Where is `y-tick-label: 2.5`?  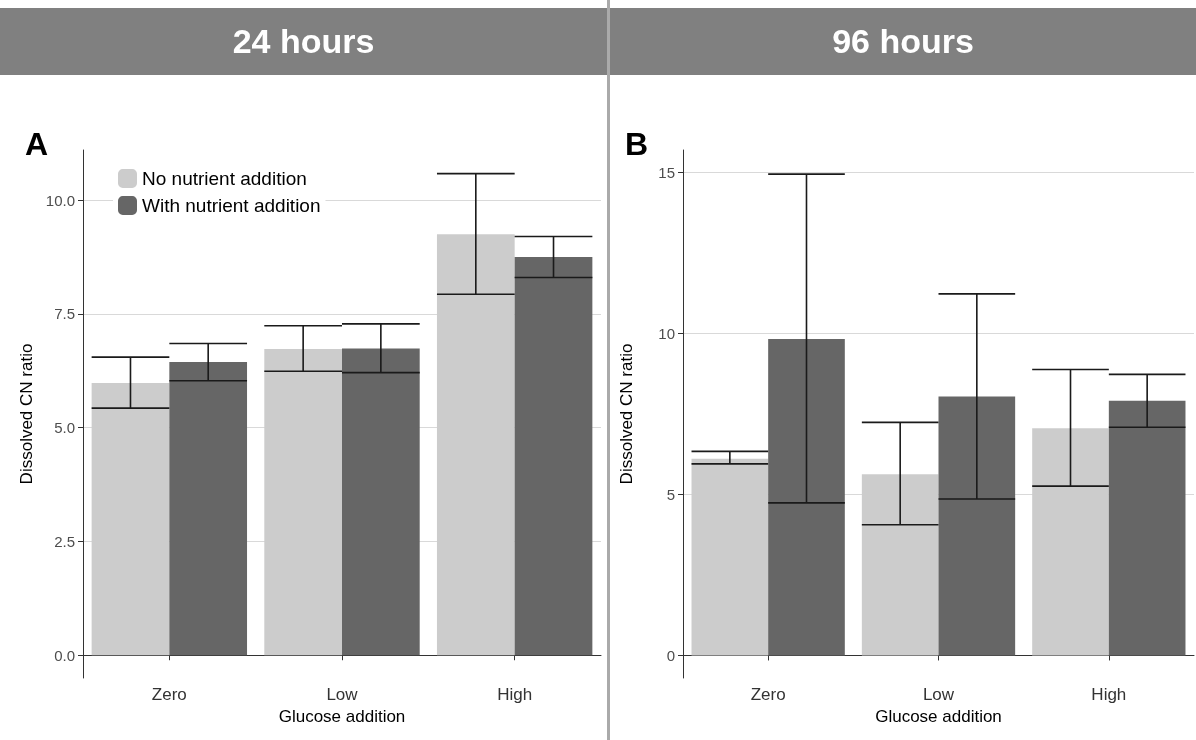 y-tick-label: 2.5 is located at coordinates (64, 541).